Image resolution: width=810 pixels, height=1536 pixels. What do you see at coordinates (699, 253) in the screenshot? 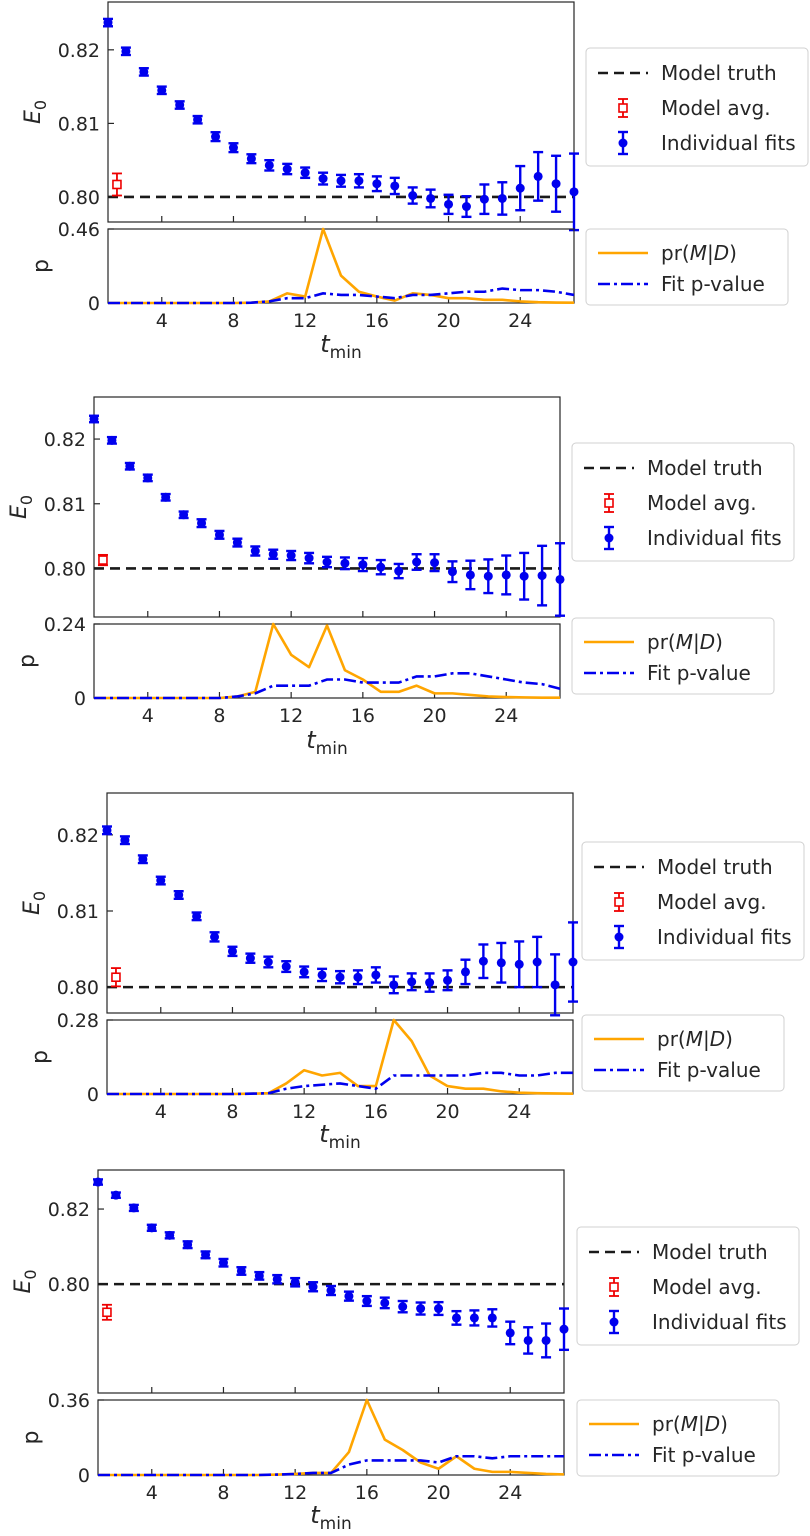
I see `legend-pr-label: pr(M|D)` at bounding box center [699, 253].